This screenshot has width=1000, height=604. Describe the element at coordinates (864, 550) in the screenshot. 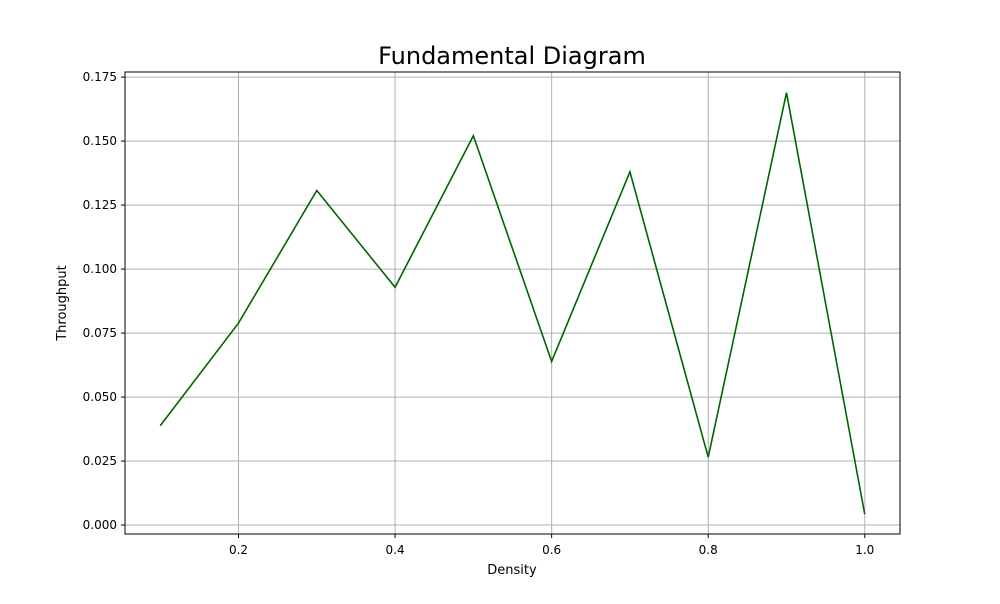

I see `x-tick-label: 1.0` at that location.